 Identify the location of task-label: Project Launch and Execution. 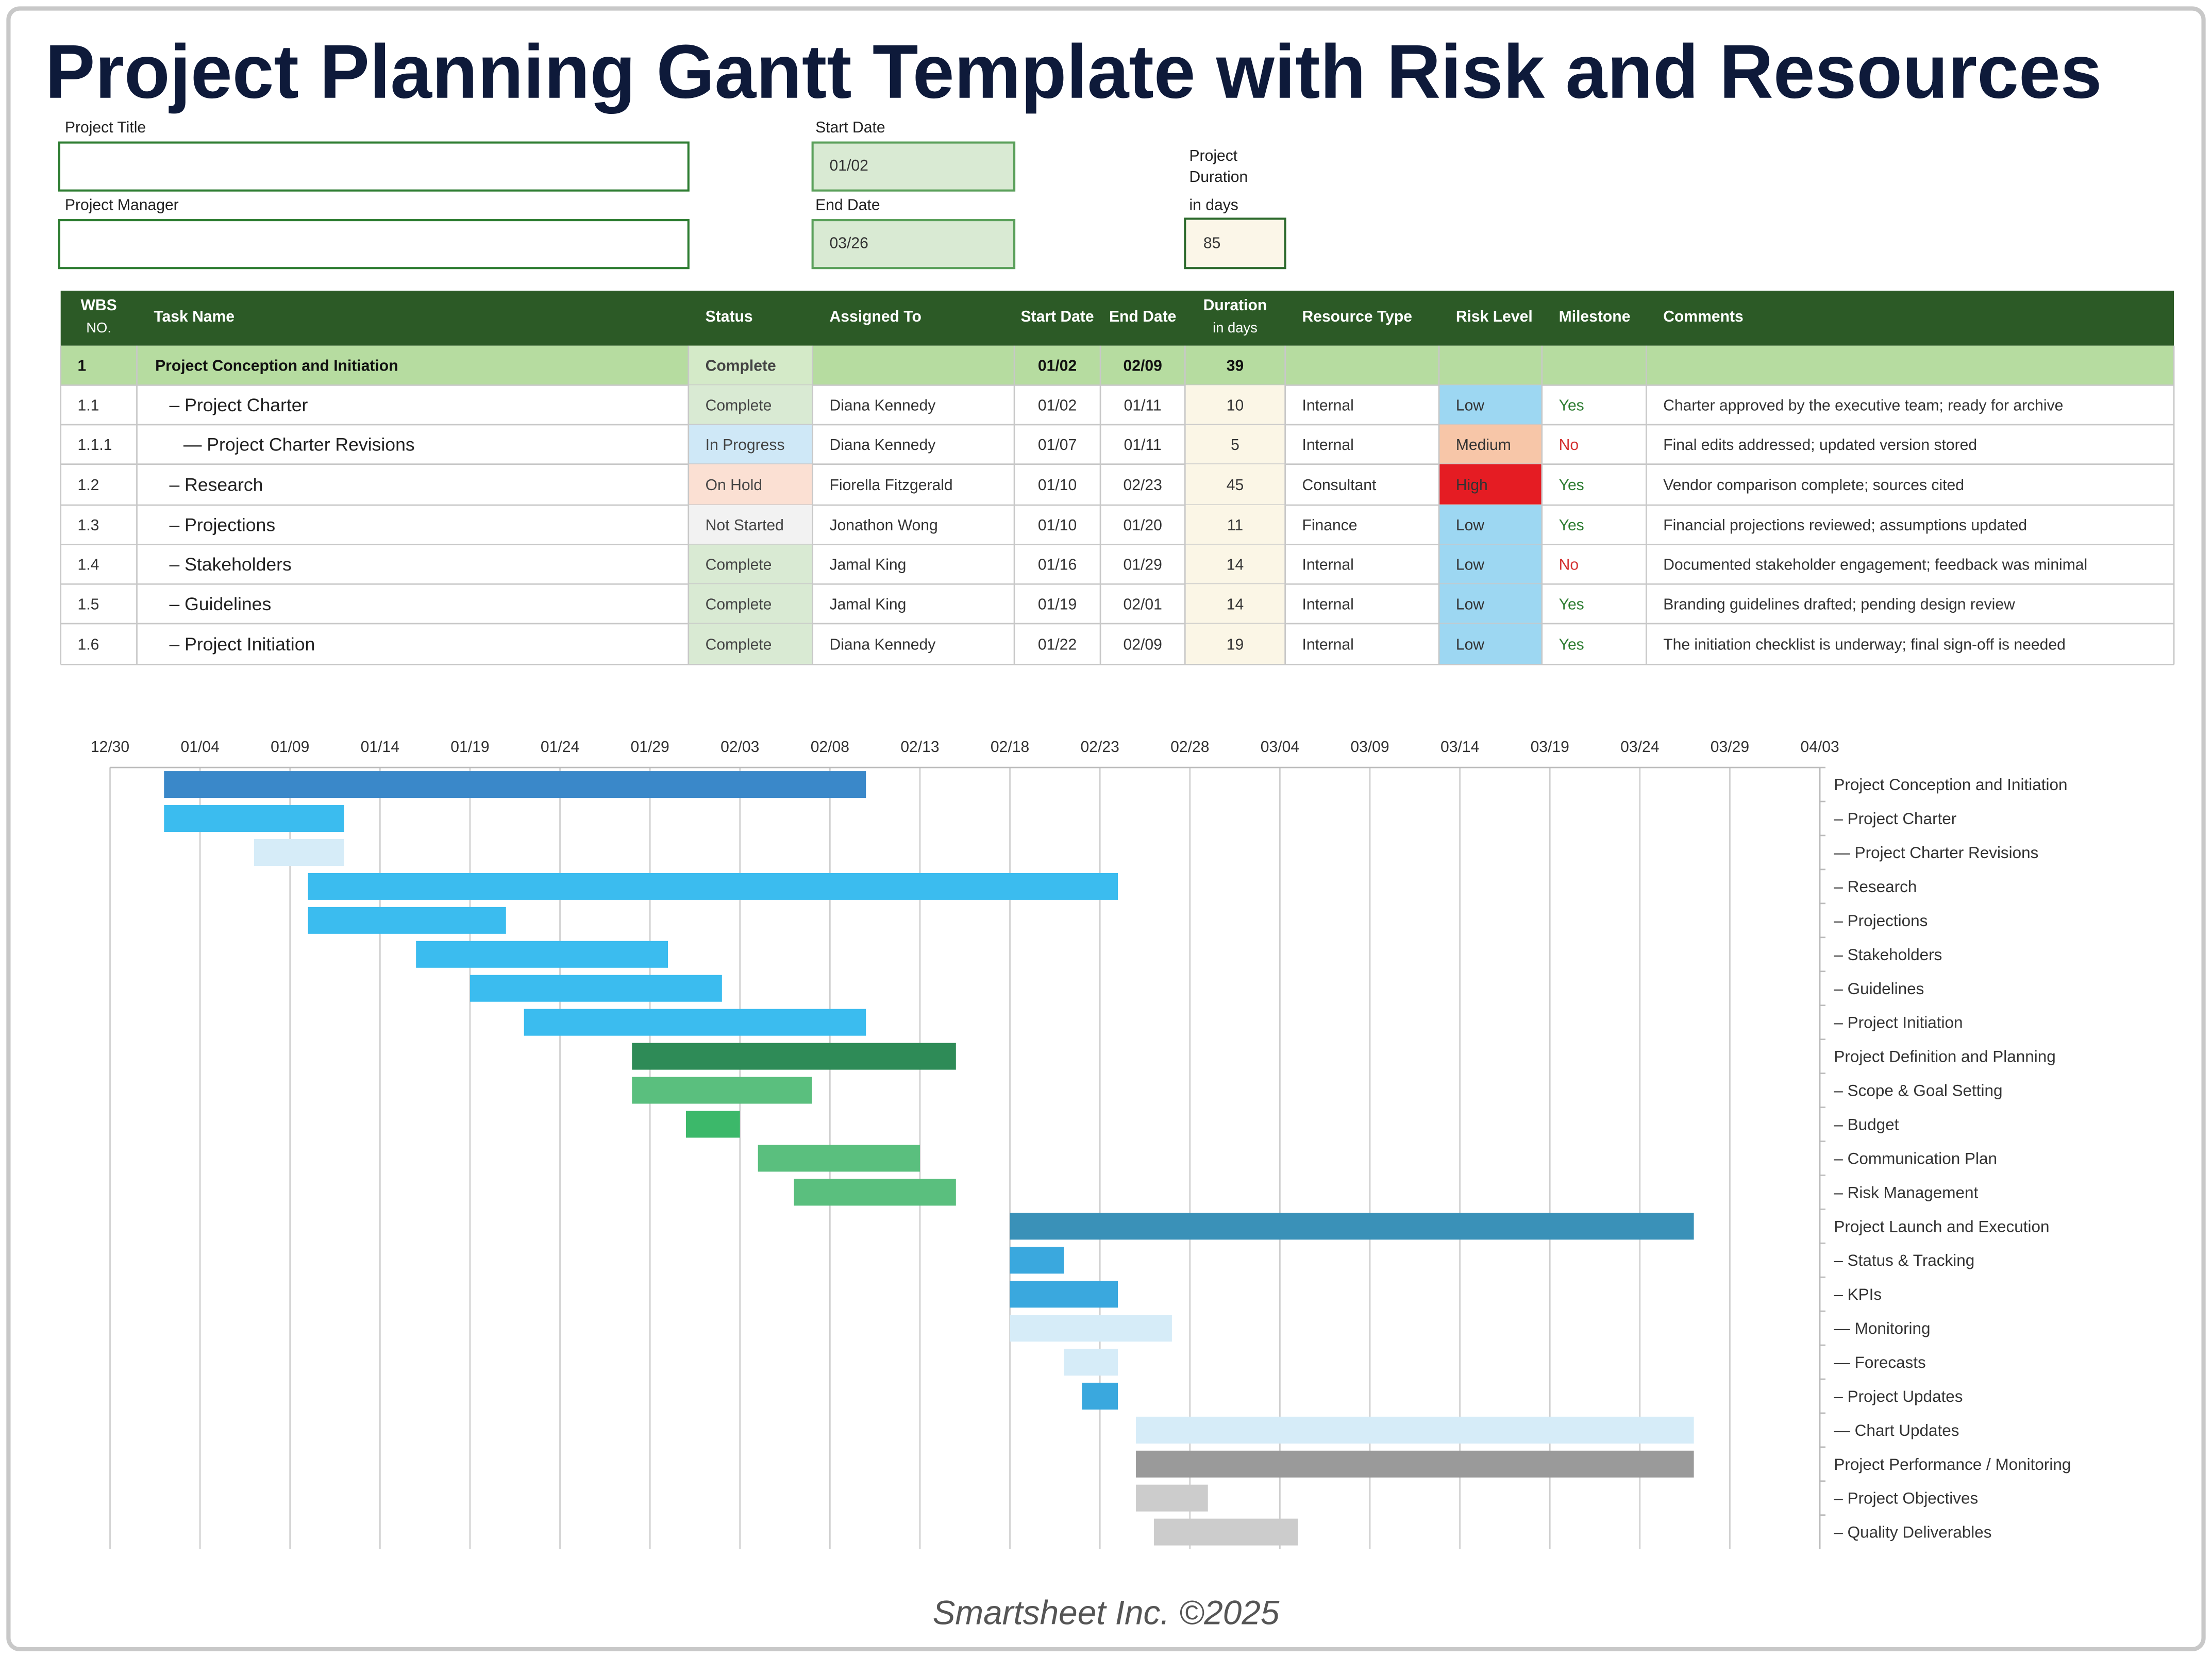
(1941, 1226).